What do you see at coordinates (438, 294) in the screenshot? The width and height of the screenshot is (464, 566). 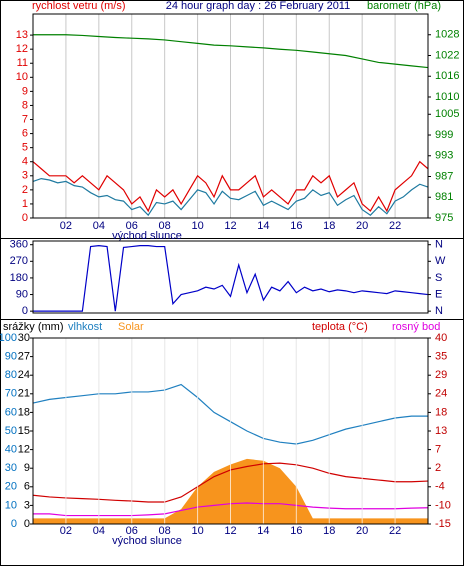 I see `y-tick-label: E` at bounding box center [438, 294].